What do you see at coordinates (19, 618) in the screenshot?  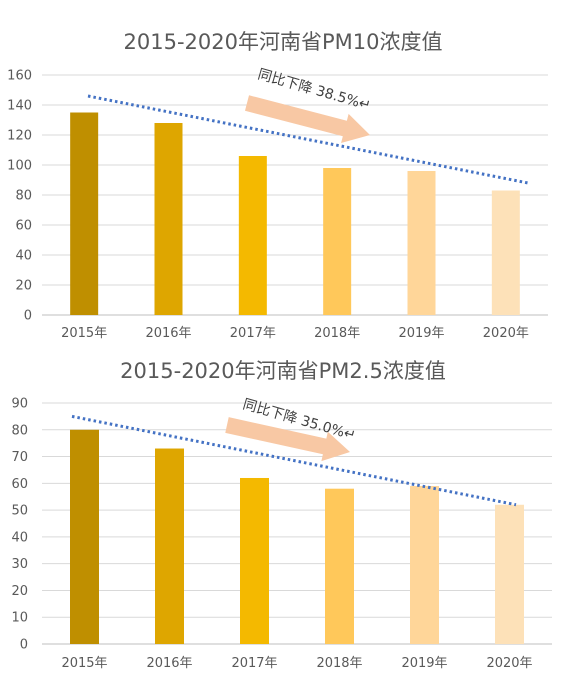 I see `y-tick-label: 10` at bounding box center [19, 618].